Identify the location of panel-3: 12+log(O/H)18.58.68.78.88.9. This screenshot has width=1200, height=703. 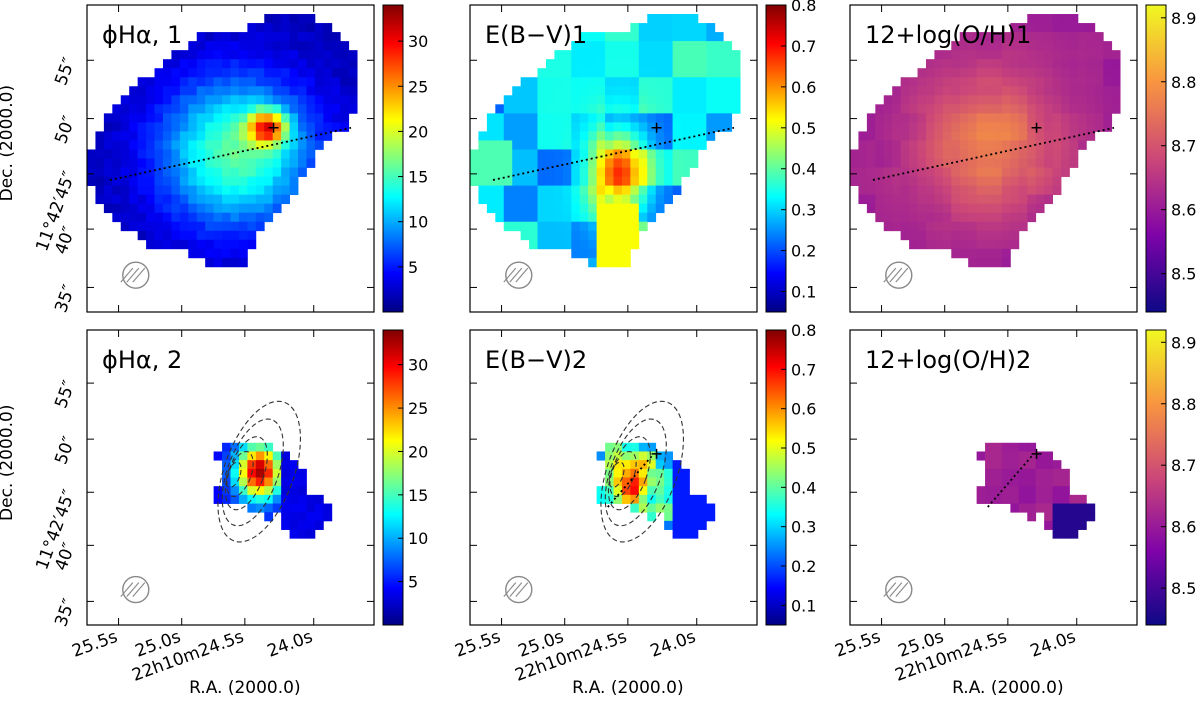
(1022, 158).